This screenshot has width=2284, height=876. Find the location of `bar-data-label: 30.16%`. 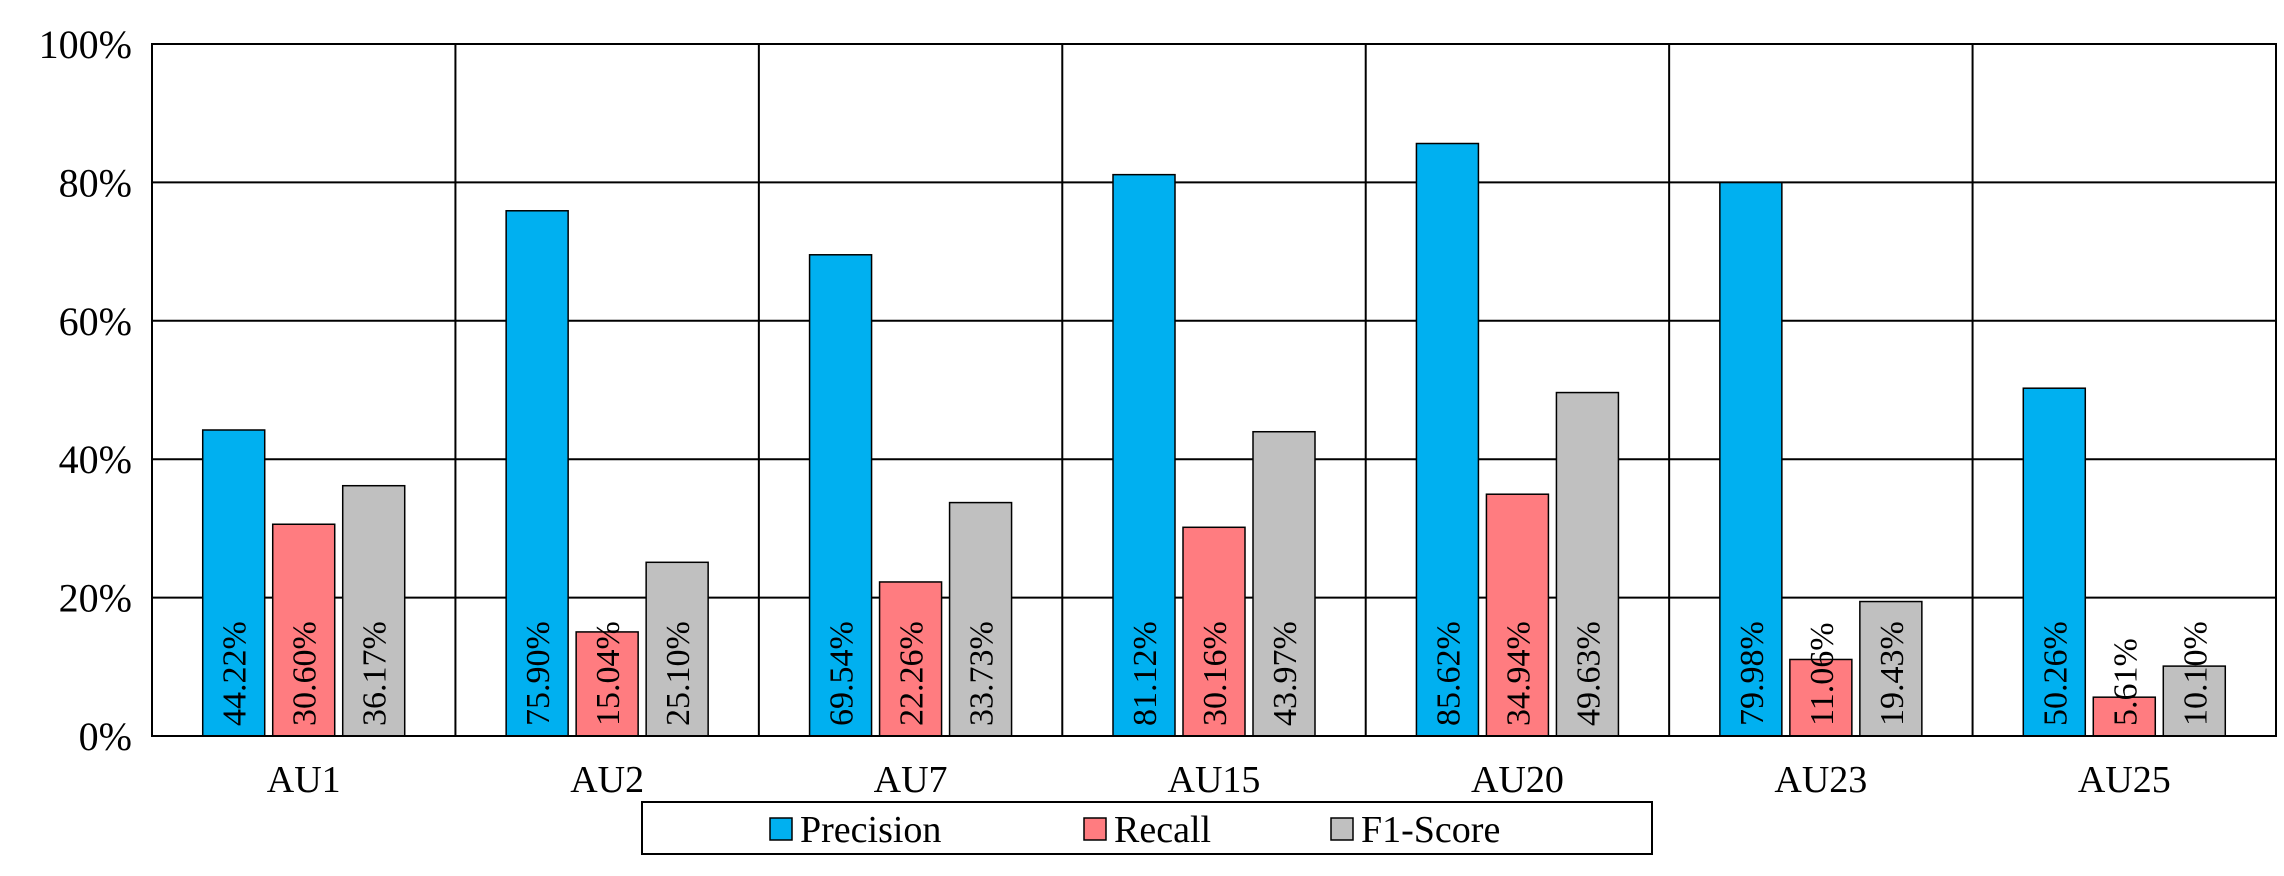

bar-data-label: 30.16% is located at coordinates (1215, 673).